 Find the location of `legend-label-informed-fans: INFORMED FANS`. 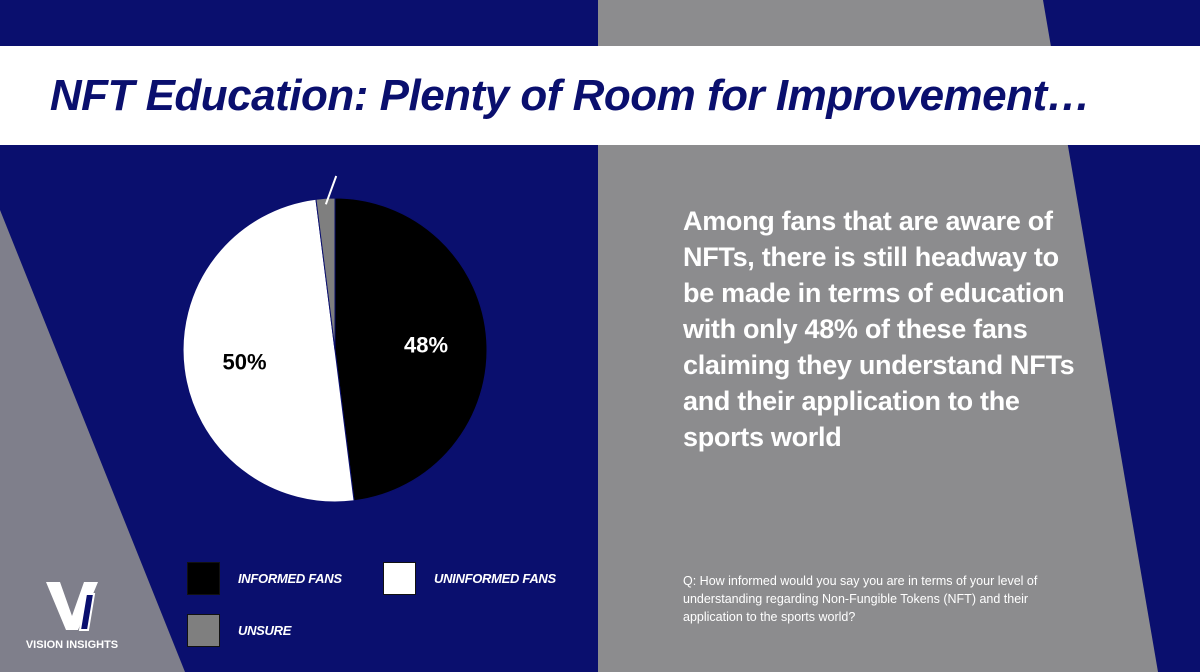

legend-label-informed-fans: INFORMED FANS is located at coordinates (290, 578).